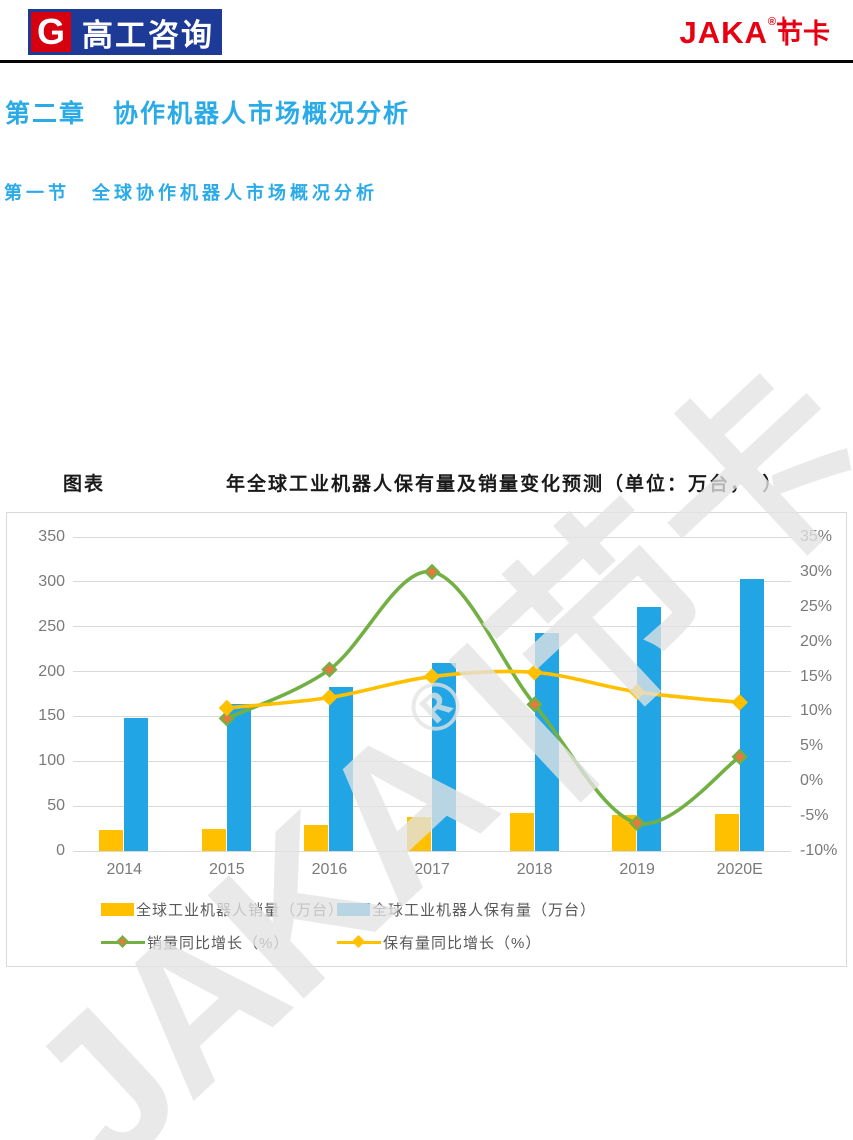 Image resolution: width=853 pixels, height=1140 pixels. I want to click on bar-sales-2017, so click(419, 833).